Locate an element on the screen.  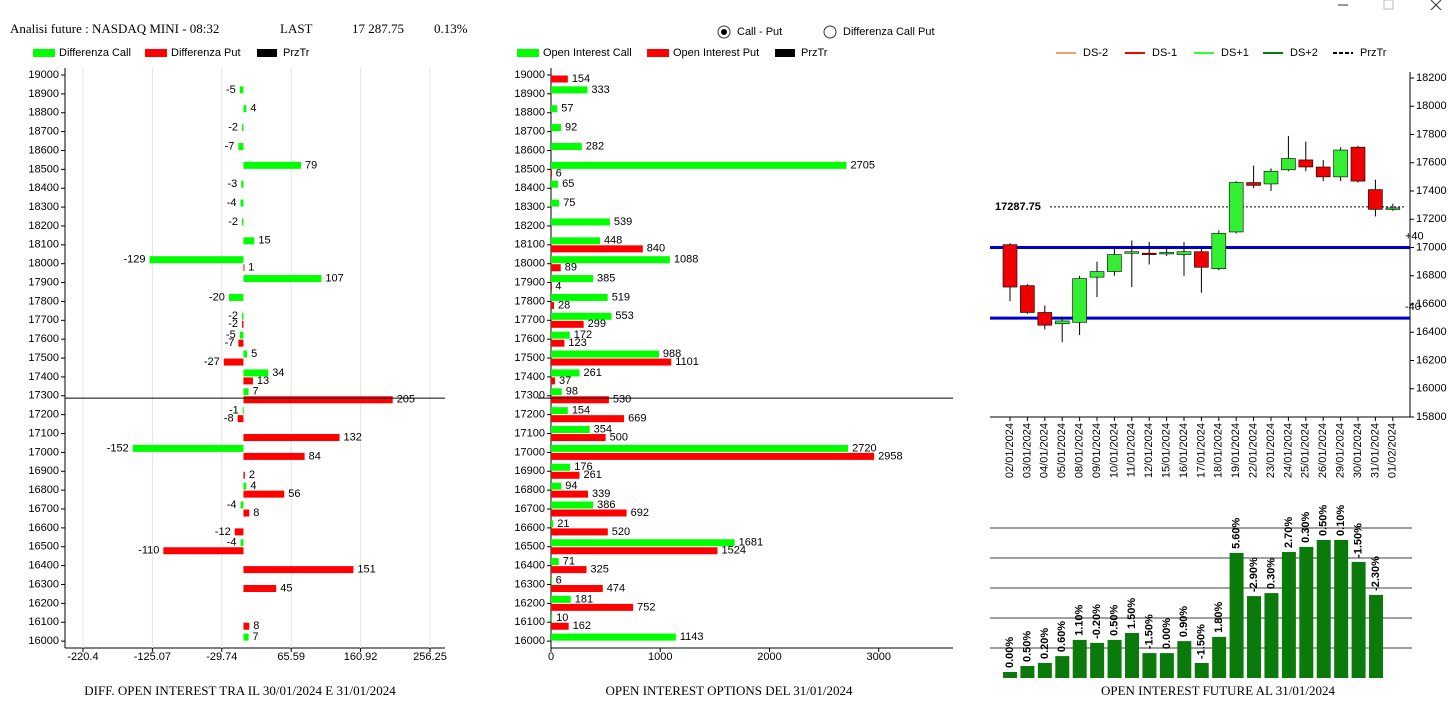
value-label: 10 is located at coordinates (562, 618).